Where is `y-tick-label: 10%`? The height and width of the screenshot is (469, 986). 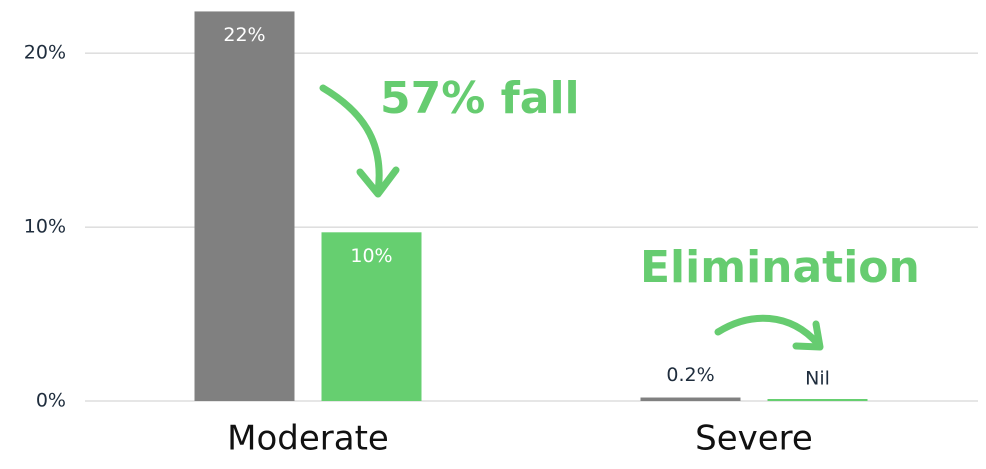 y-tick-label: 10% is located at coordinates (45, 227).